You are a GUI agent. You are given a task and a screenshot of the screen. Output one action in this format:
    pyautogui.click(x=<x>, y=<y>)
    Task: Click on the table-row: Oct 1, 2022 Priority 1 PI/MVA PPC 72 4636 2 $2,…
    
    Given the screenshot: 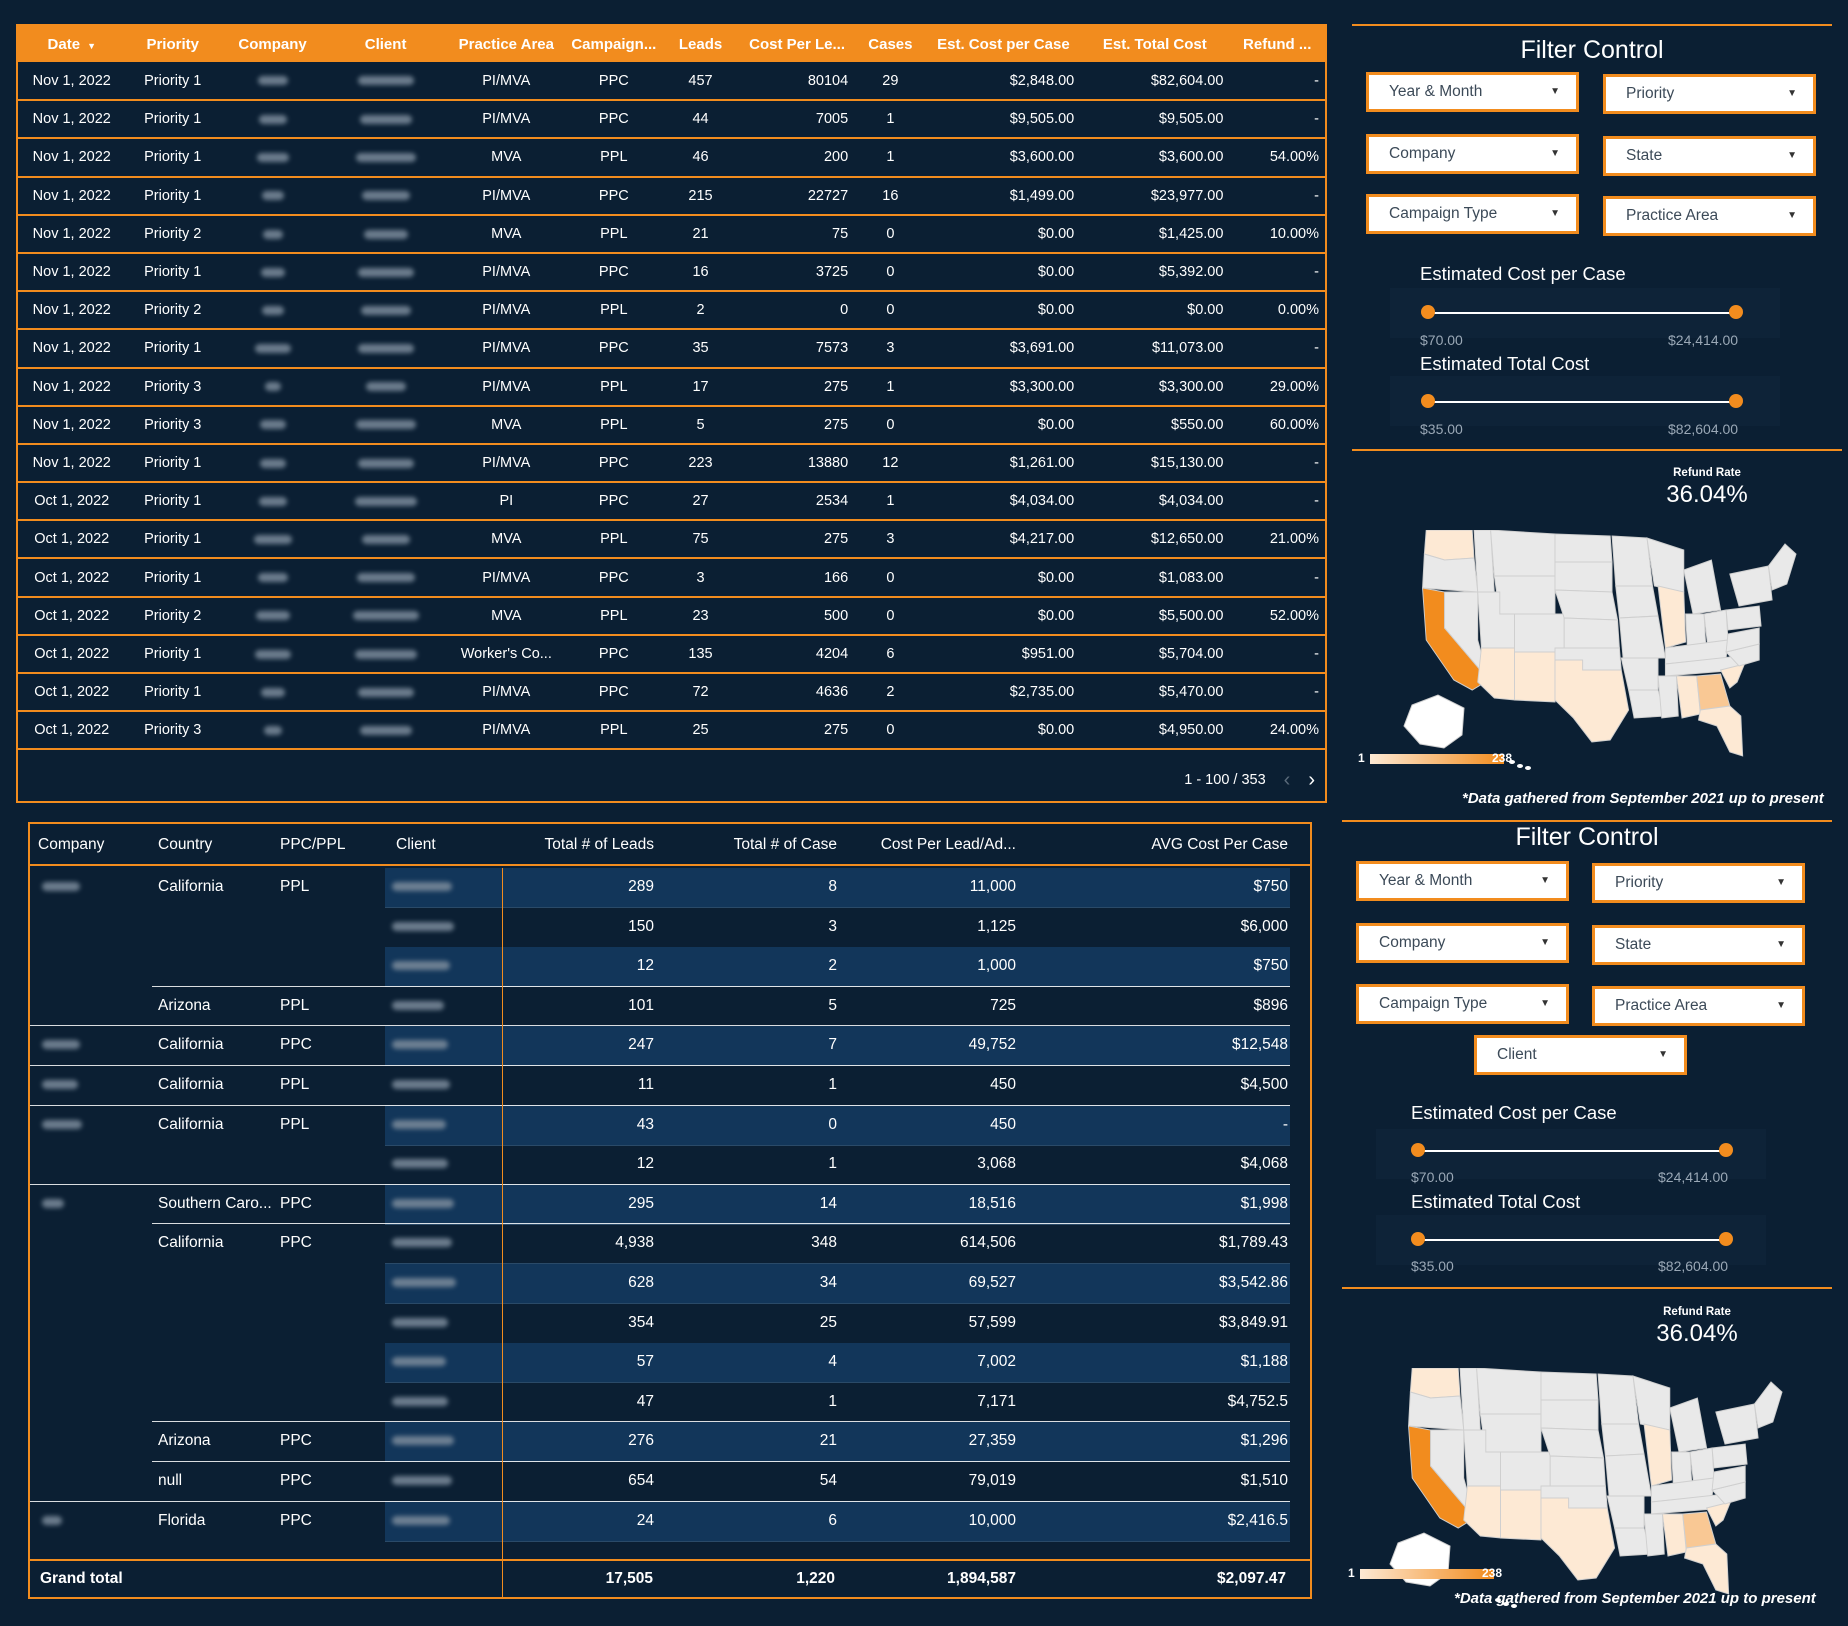 What is the action you would take?
    pyautogui.click(x=671, y=692)
    